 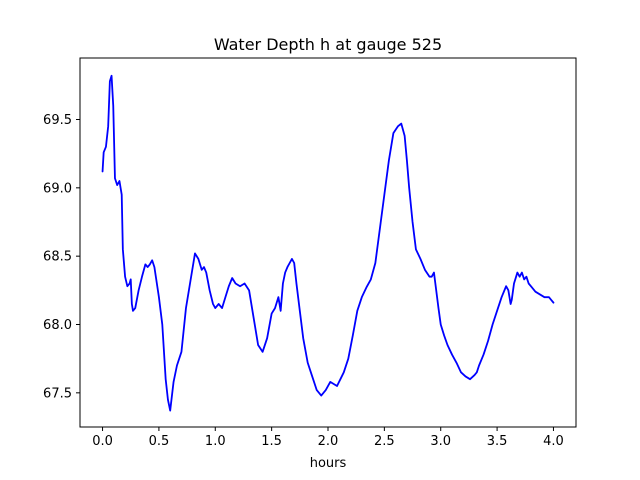 I want to click on x-axis-label: hours, so click(x=328, y=463).